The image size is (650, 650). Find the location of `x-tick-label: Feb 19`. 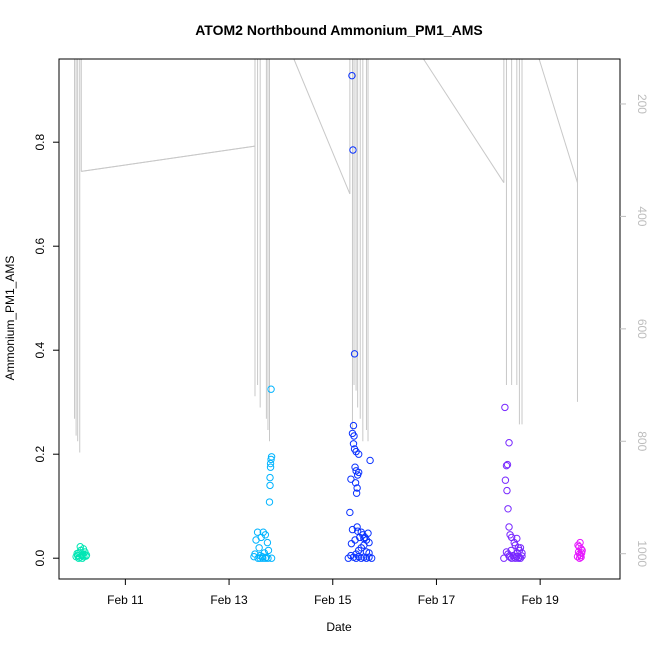

x-tick-label: Feb 19 is located at coordinates (540, 600).